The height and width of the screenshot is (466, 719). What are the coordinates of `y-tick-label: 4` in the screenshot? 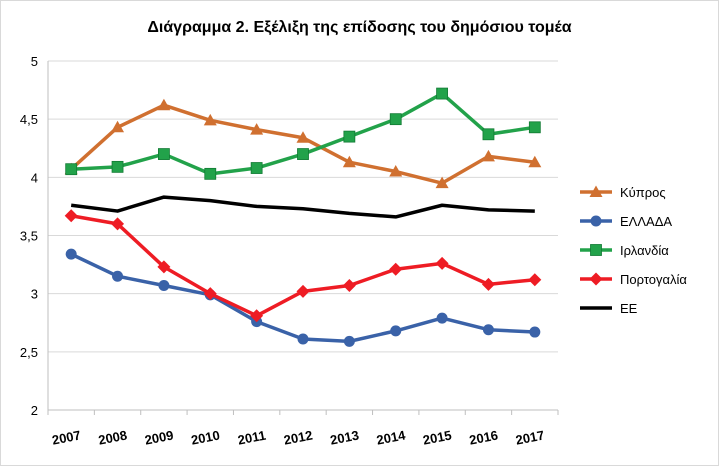 It's located at (34, 177).